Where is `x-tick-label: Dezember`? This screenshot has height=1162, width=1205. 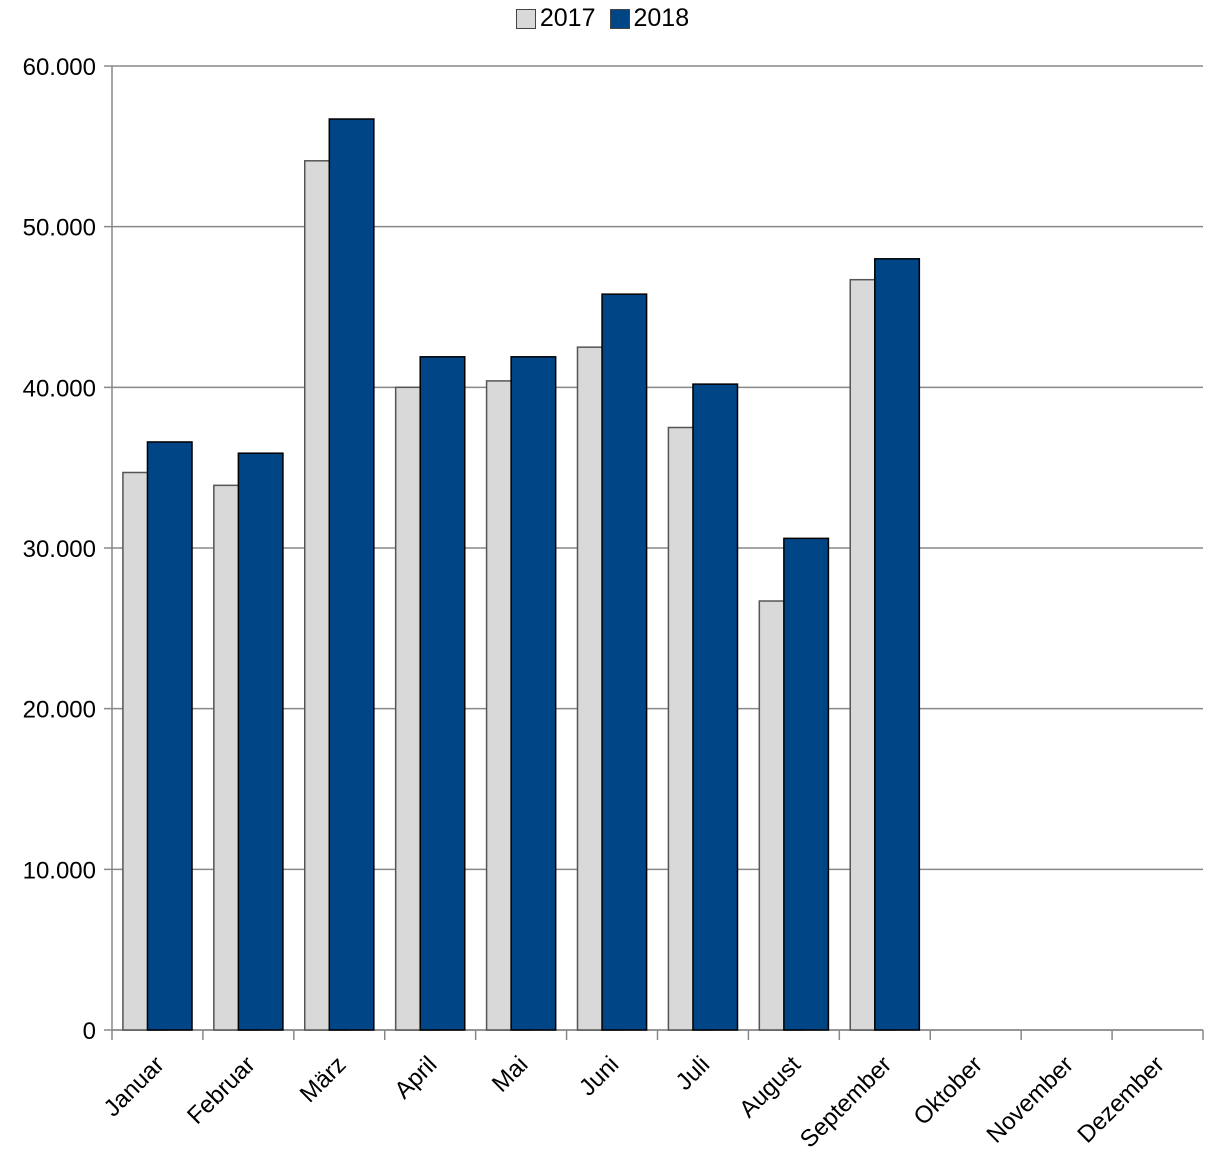
x-tick-label: Dezember is located at coordinates (1120, 1099).